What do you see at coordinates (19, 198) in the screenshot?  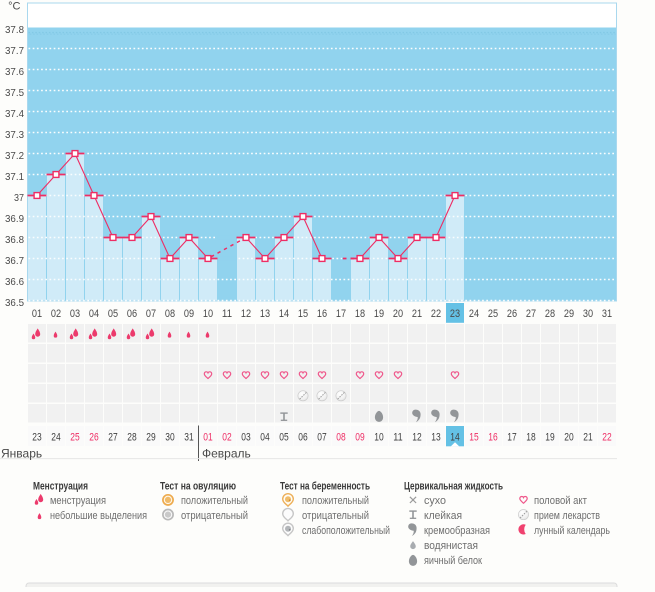 I see `svg-text: 37` at bounding box center [19, 198].